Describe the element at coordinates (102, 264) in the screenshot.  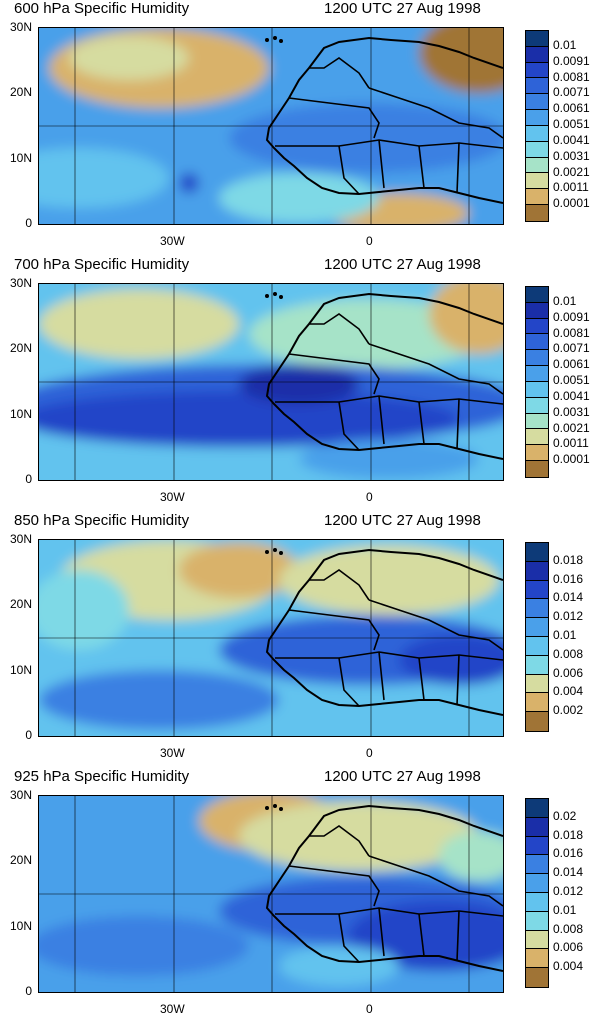
I see `panel-title: 700 hPa Specific Humidity` at that location.